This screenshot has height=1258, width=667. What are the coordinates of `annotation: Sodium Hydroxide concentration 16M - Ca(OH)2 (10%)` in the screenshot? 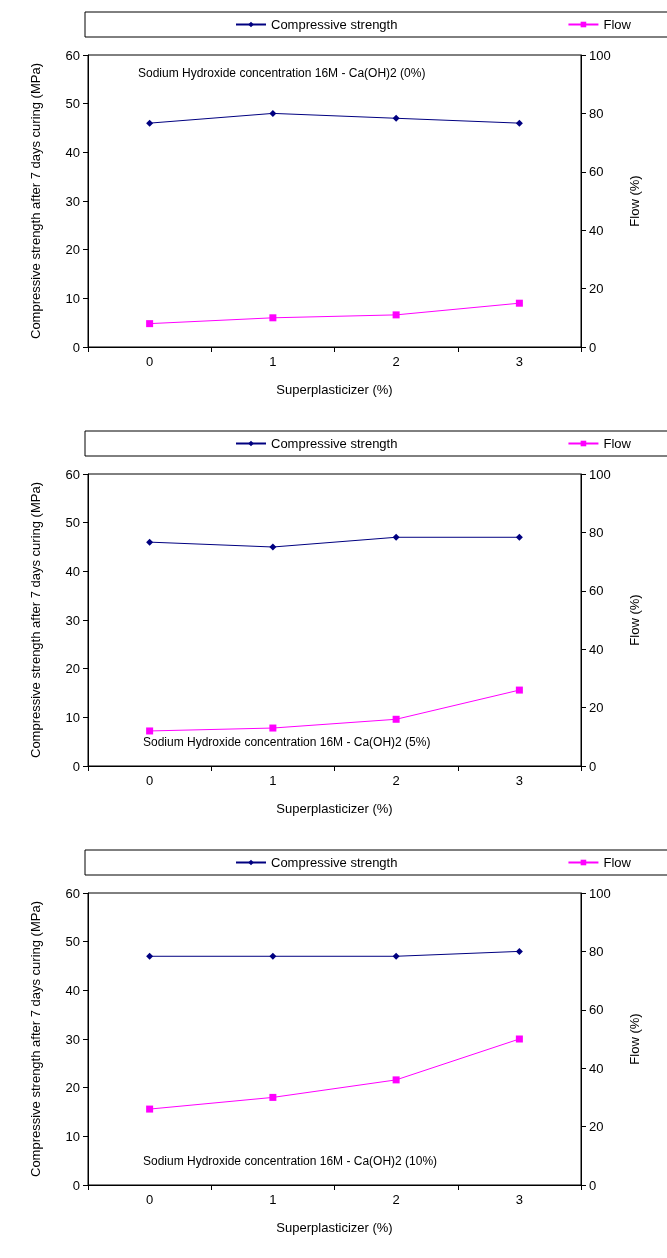 It's located at (290, 1161).